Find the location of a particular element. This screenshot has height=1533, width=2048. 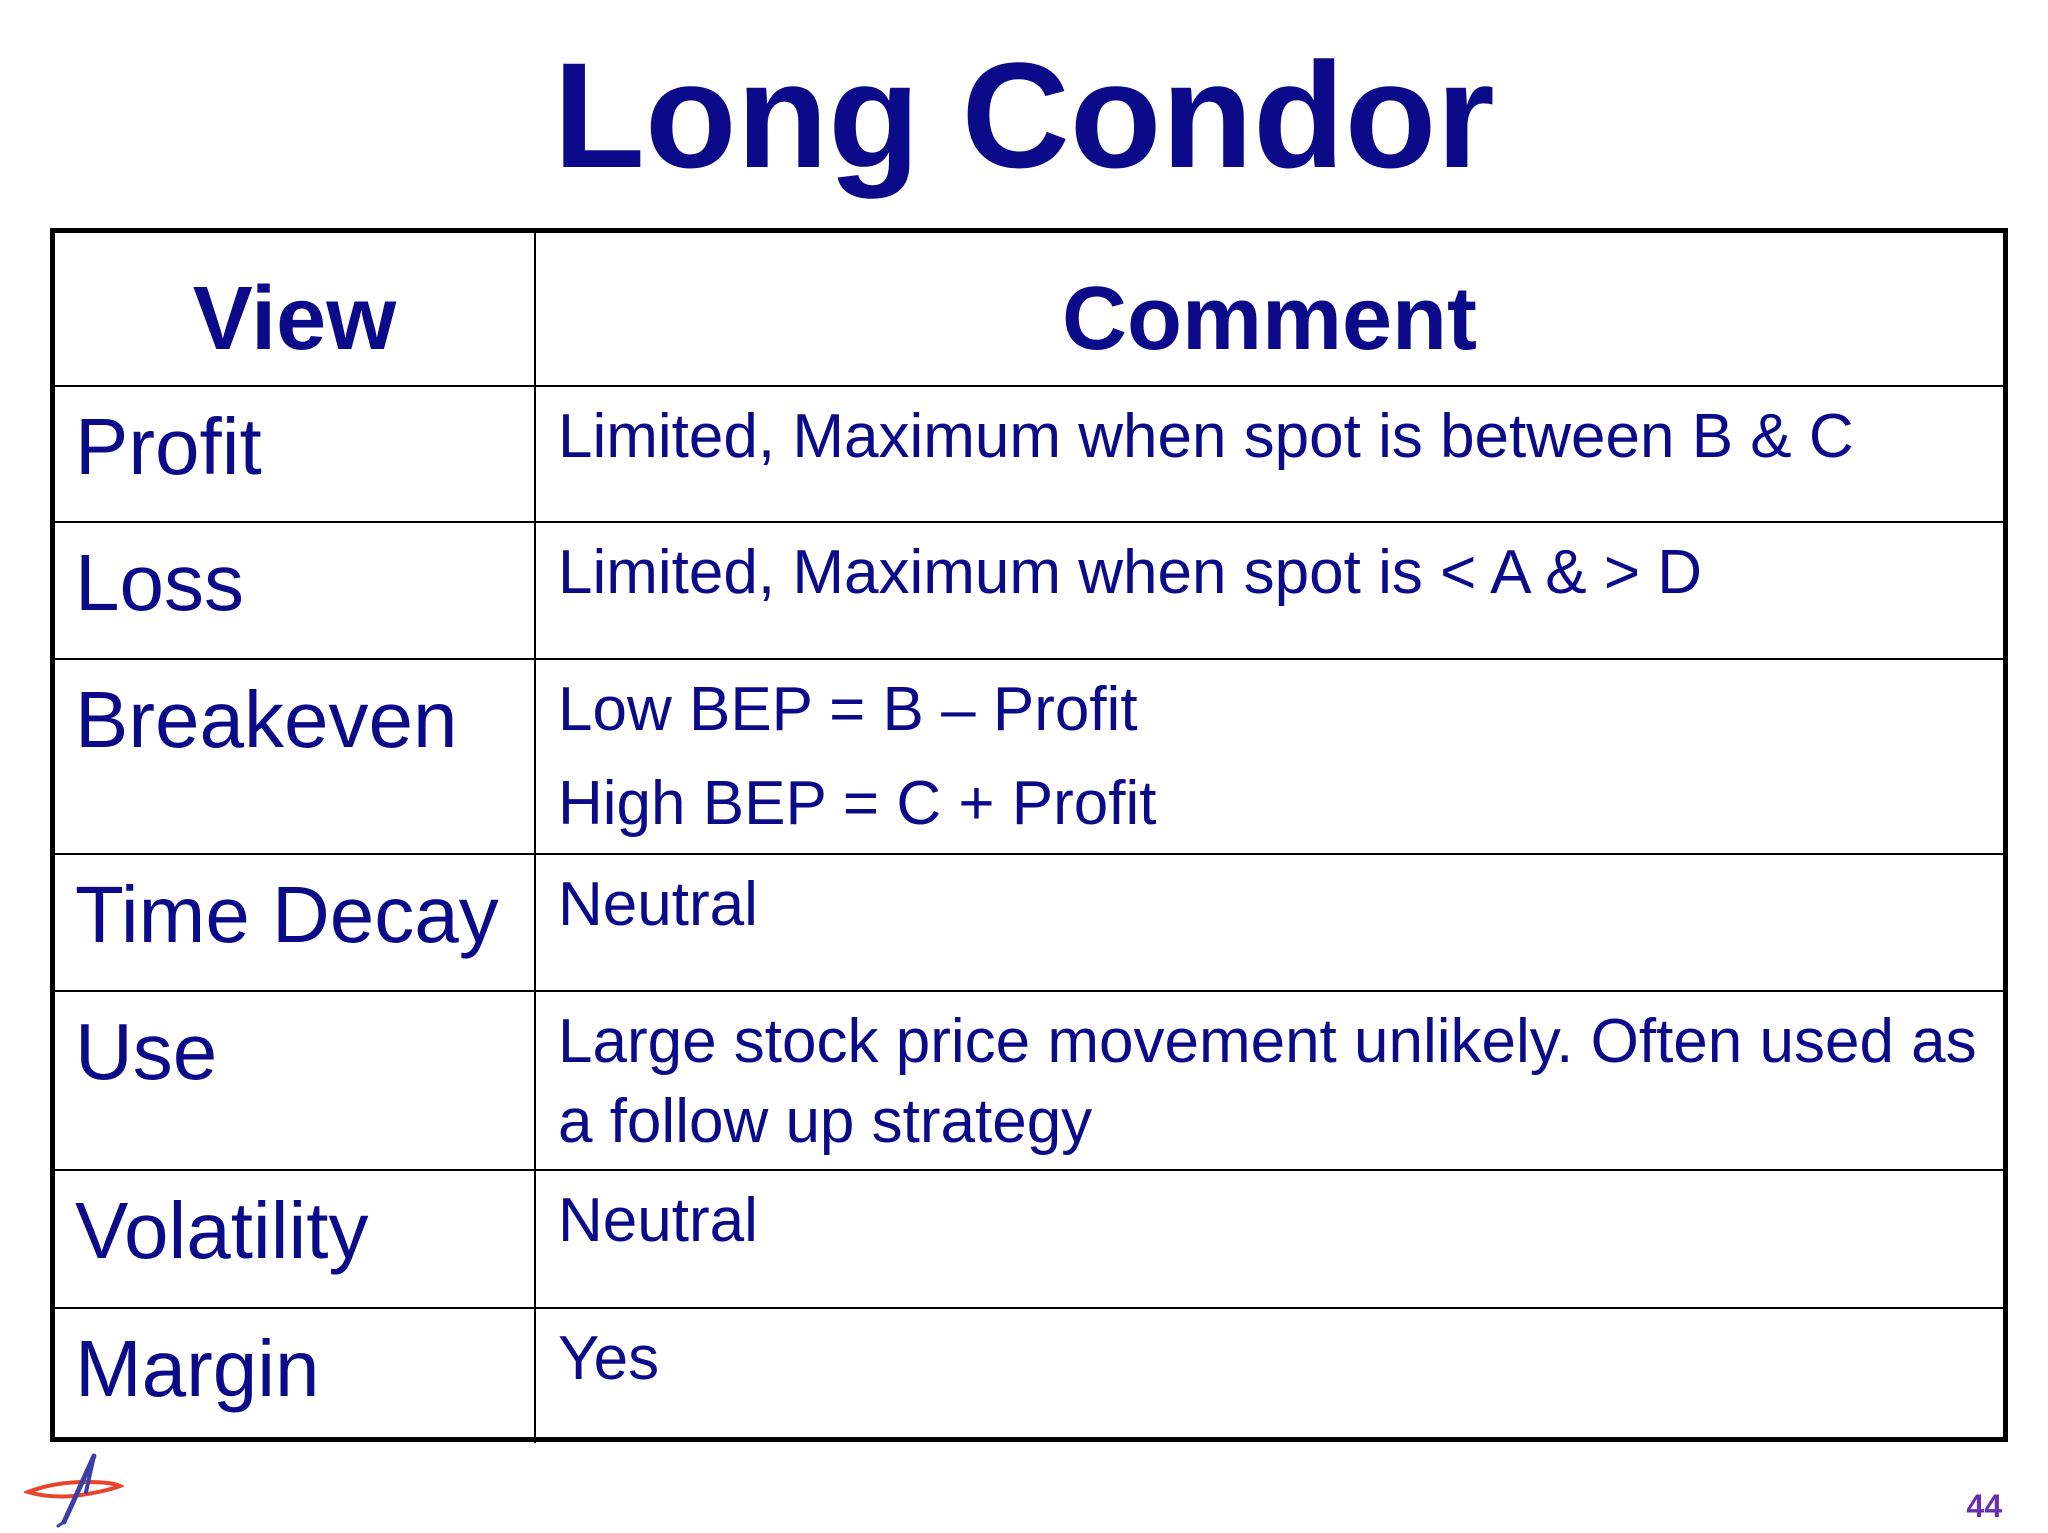

row-label-use: Use is located at coordinates (295, 1080).